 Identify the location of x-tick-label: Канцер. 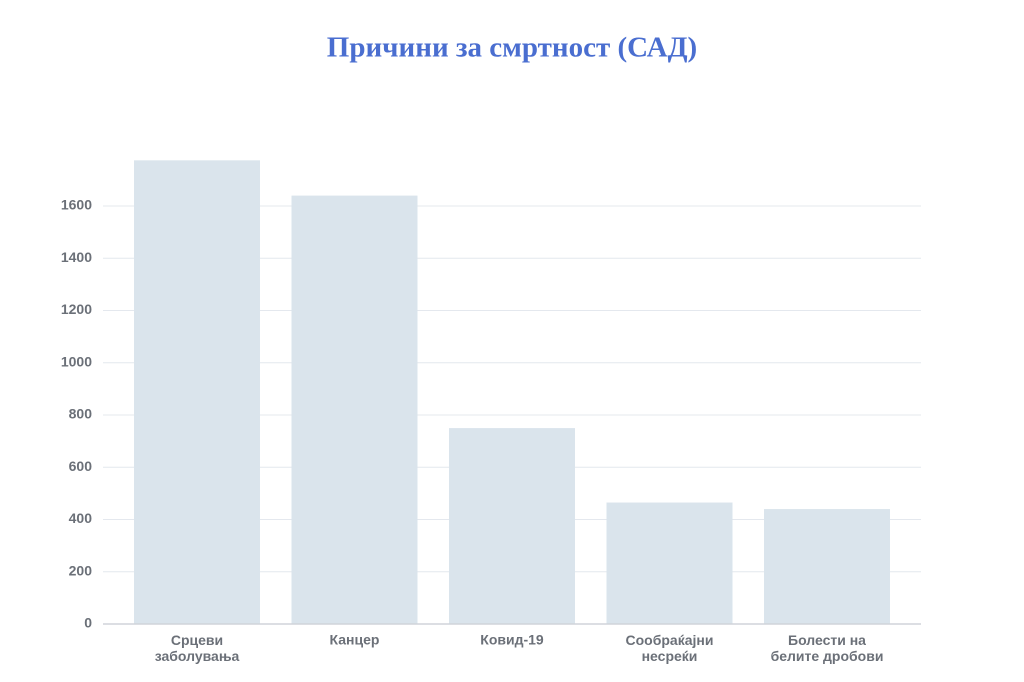
(355, 640).